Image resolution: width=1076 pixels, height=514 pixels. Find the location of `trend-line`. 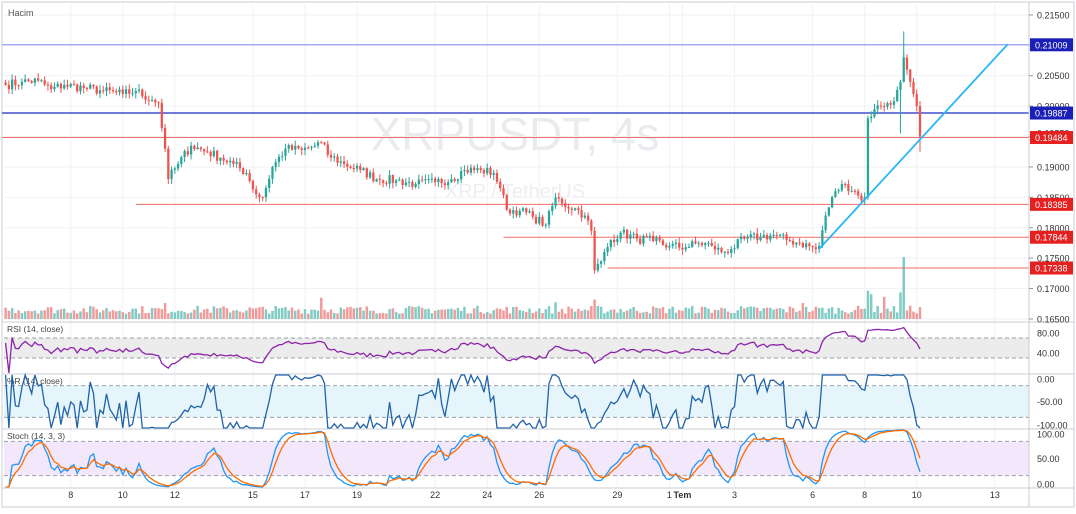

trend-line is located at coordinates (913, 146).